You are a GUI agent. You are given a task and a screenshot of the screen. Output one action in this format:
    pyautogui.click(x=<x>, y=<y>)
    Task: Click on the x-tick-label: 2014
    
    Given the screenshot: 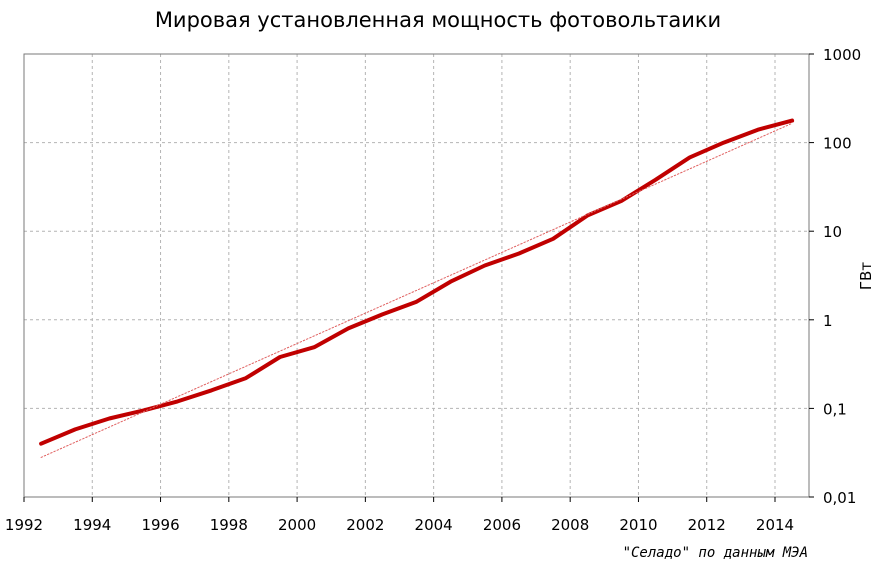 What is the action you would take?
    pyautogui.click(x=775, y=525)
    